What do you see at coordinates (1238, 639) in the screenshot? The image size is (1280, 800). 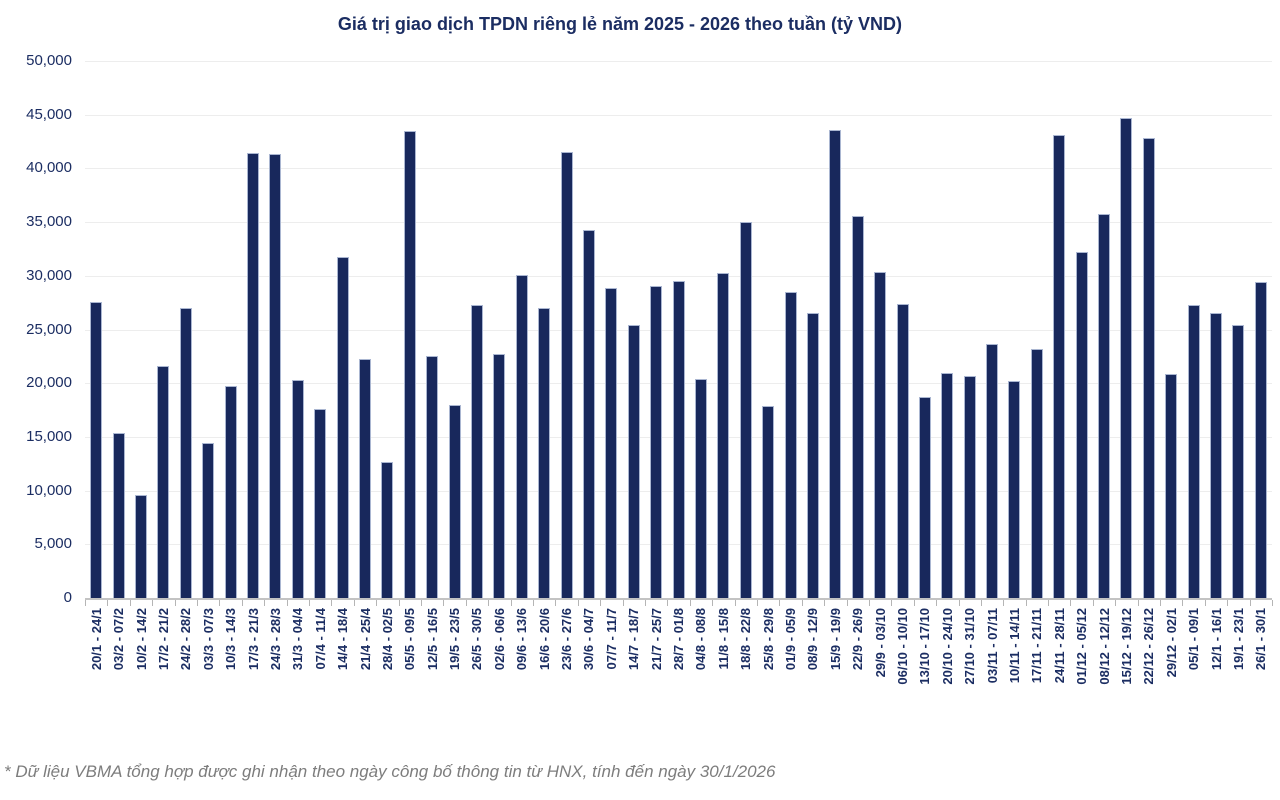 I see `x-axis-label: 19/1 - 23/1` at bounding box center [1238, 639].